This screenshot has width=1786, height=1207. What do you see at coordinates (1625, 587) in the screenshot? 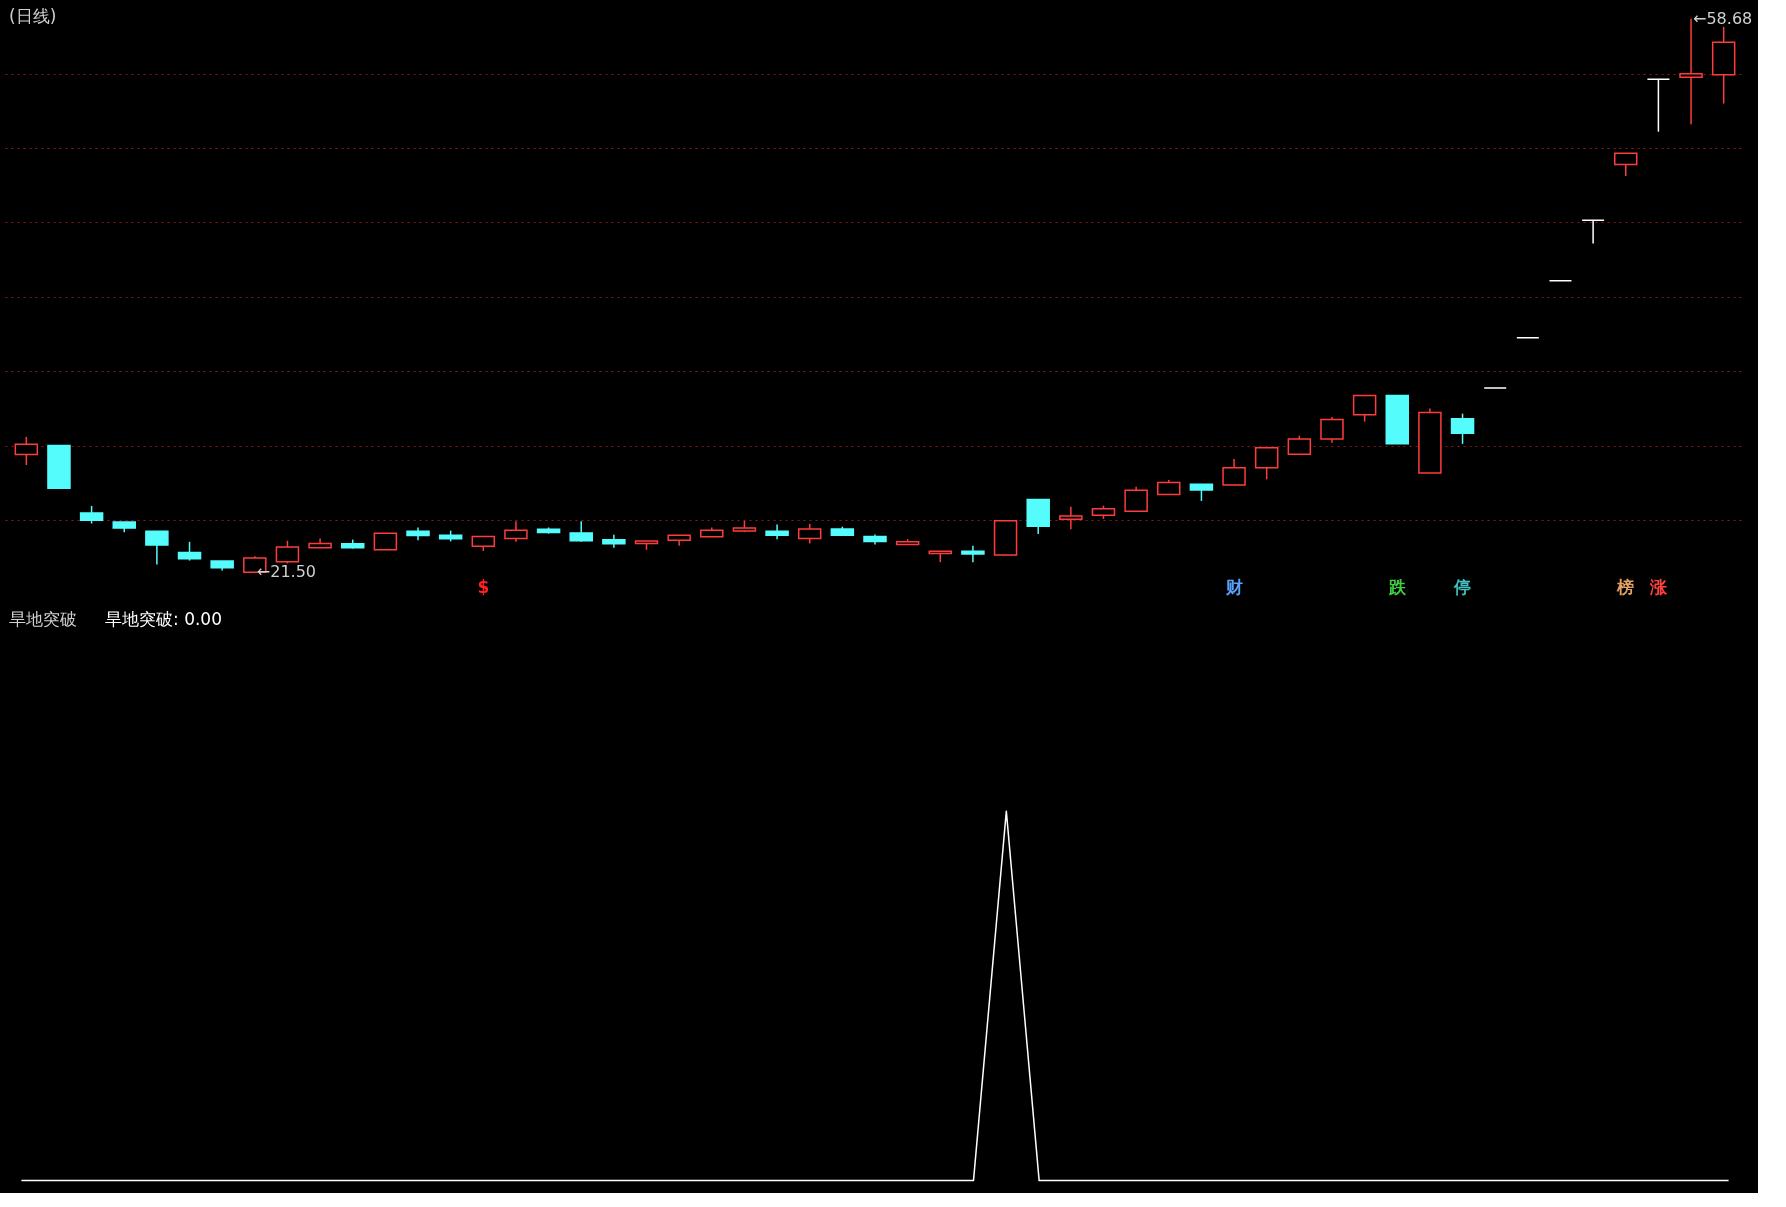
I see `text: 榜` at bounding box center [1625, 587].